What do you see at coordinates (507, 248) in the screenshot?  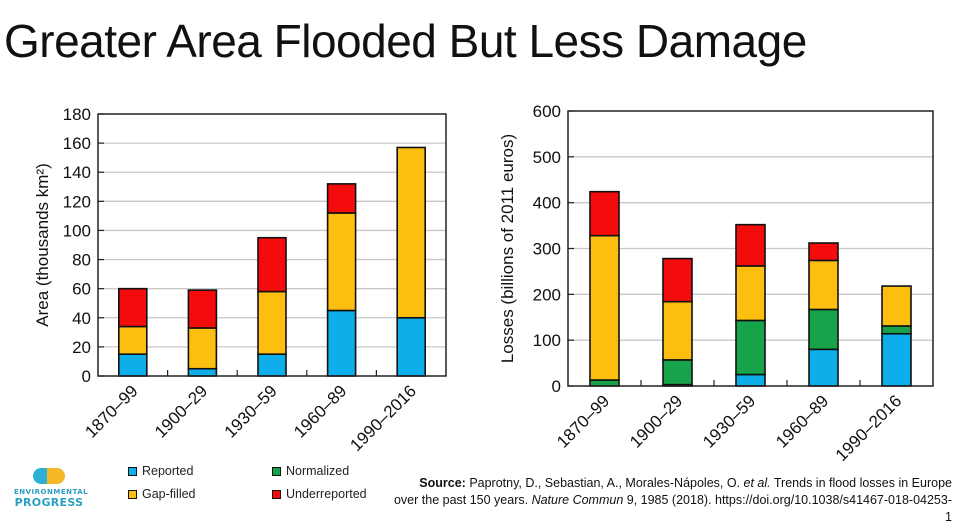 I see `losses-ylabel: Losses (billions of 2011 euros)` at bounding box center [507, 248].